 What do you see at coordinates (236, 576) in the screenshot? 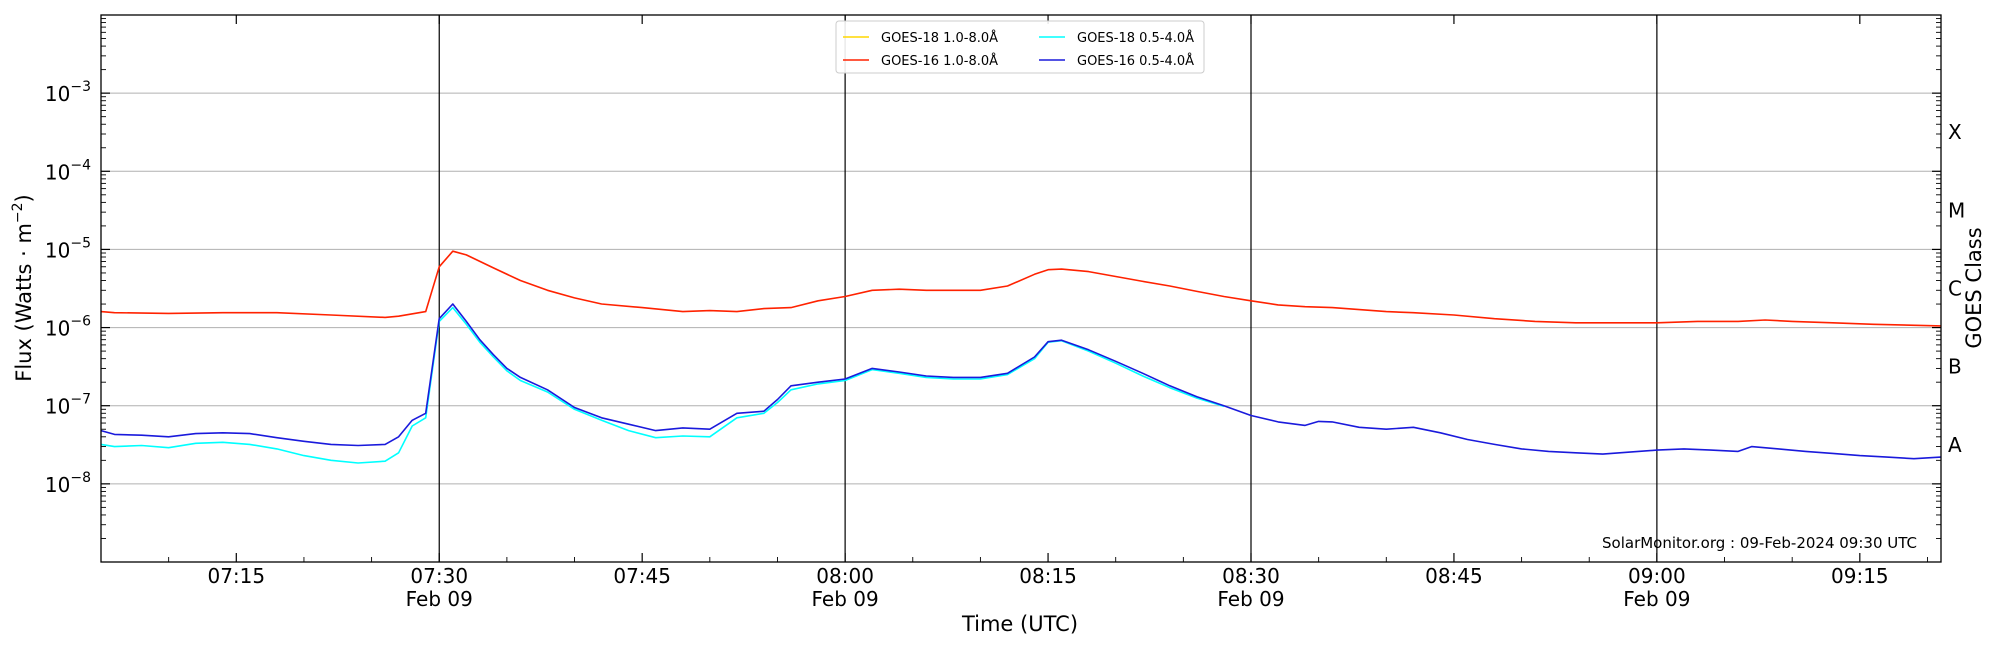
I see `x-tick-label: 07:15` at bounding box center [236, 576].